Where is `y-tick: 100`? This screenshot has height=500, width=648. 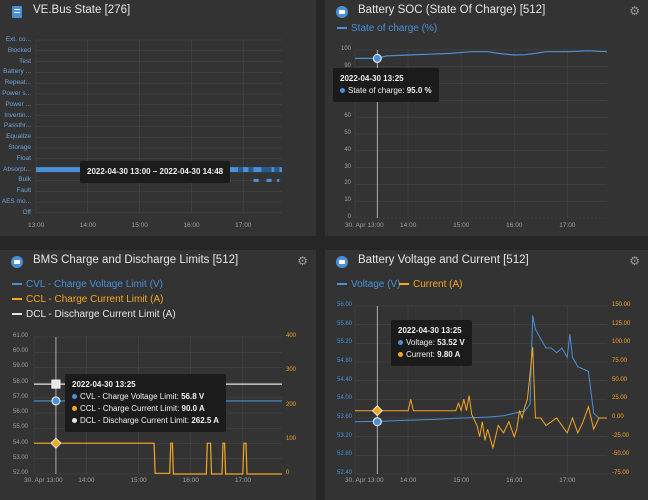 y-tick: 100 is located at coordinates (345, 49).